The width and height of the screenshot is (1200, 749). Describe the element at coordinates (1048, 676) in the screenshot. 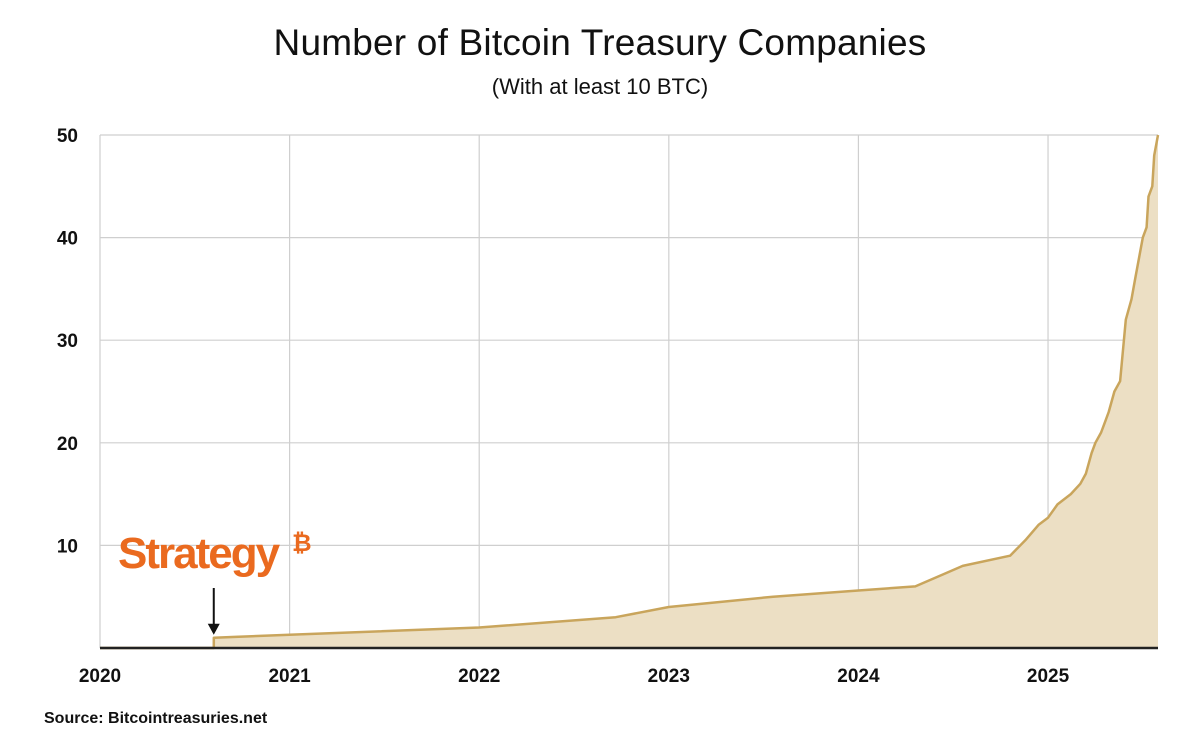

I see `x-tick-label: 2025` at that location.